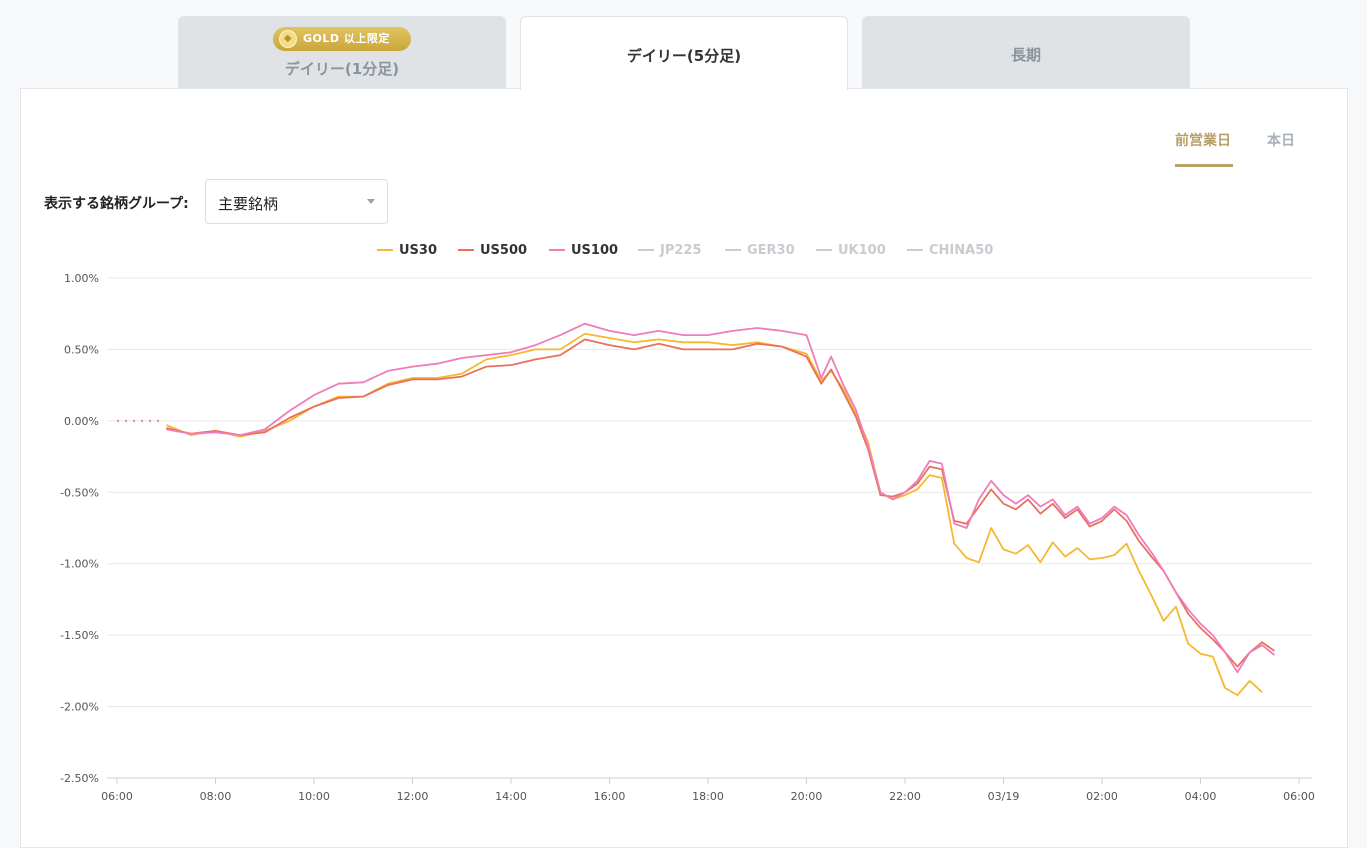  What do you see at coordinates (79, 778) in the screenshot?
I see `y-tick-label: -2.50%` at bounding box center [79, 778].